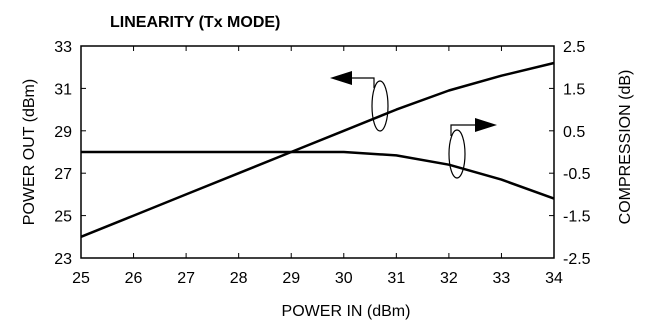 This screenshot has width=646, height=324. I want to click on power-out-indicator-ellipse, so click(380, 106).